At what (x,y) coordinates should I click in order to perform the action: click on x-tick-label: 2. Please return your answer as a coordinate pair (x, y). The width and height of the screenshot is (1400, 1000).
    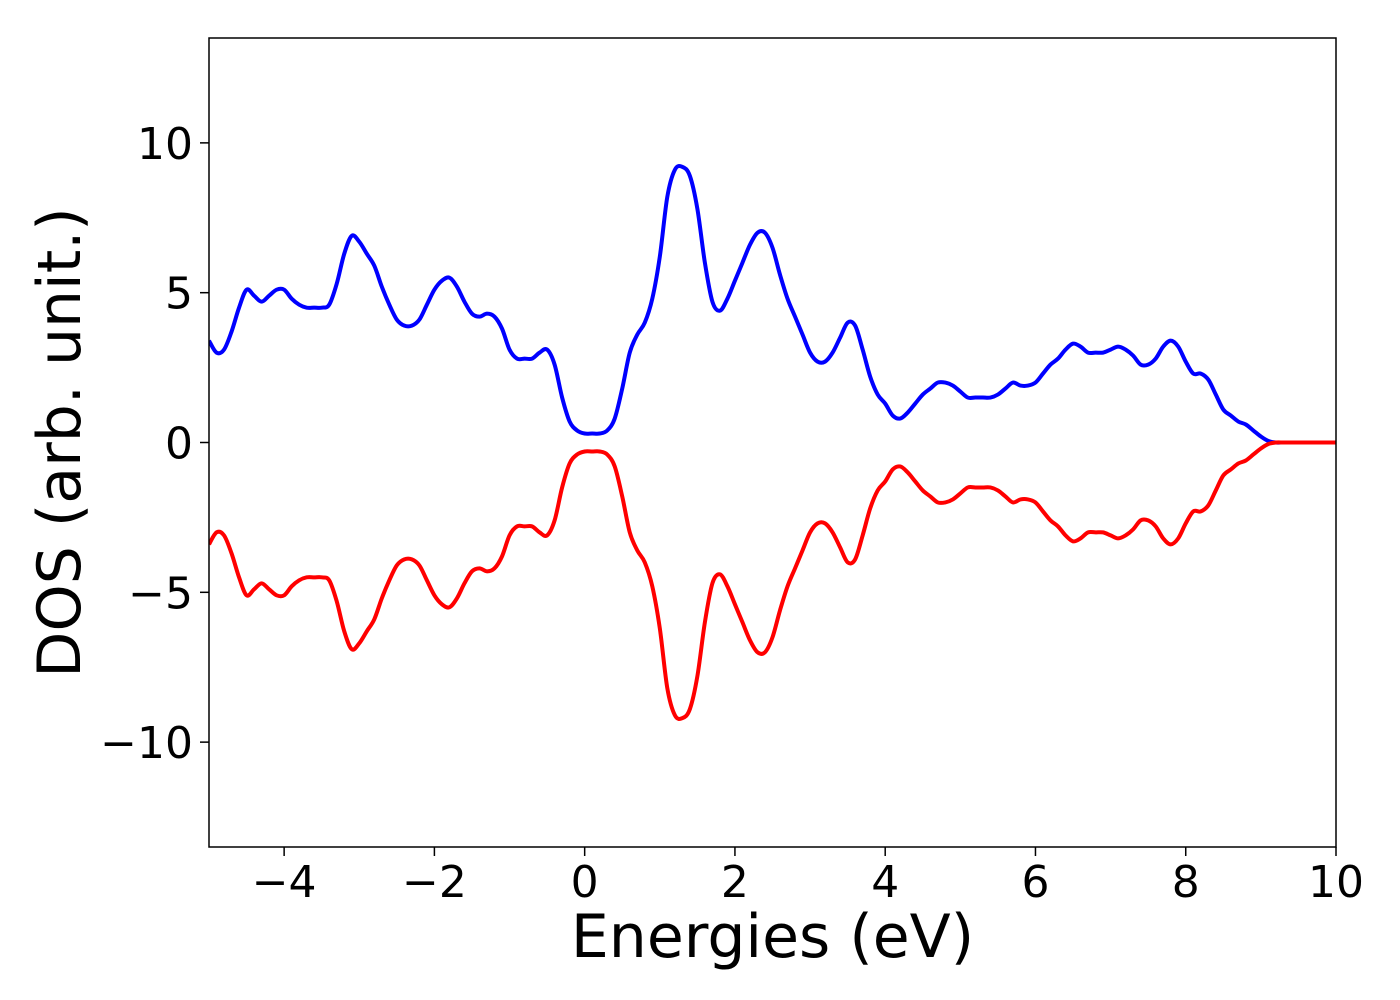
    Looking at the image, I should click on (735, 882).